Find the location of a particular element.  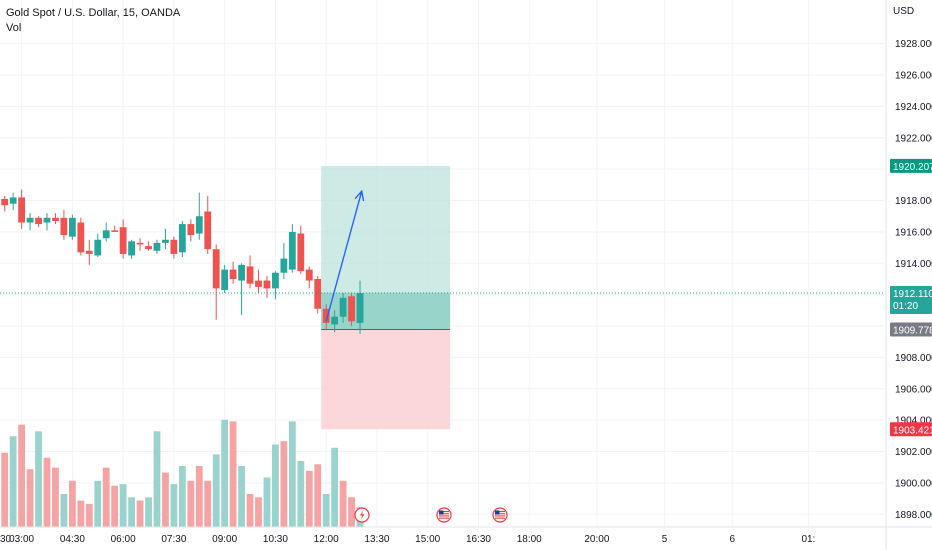

time-tick-label: 5 is located at coordinates (665, 539).